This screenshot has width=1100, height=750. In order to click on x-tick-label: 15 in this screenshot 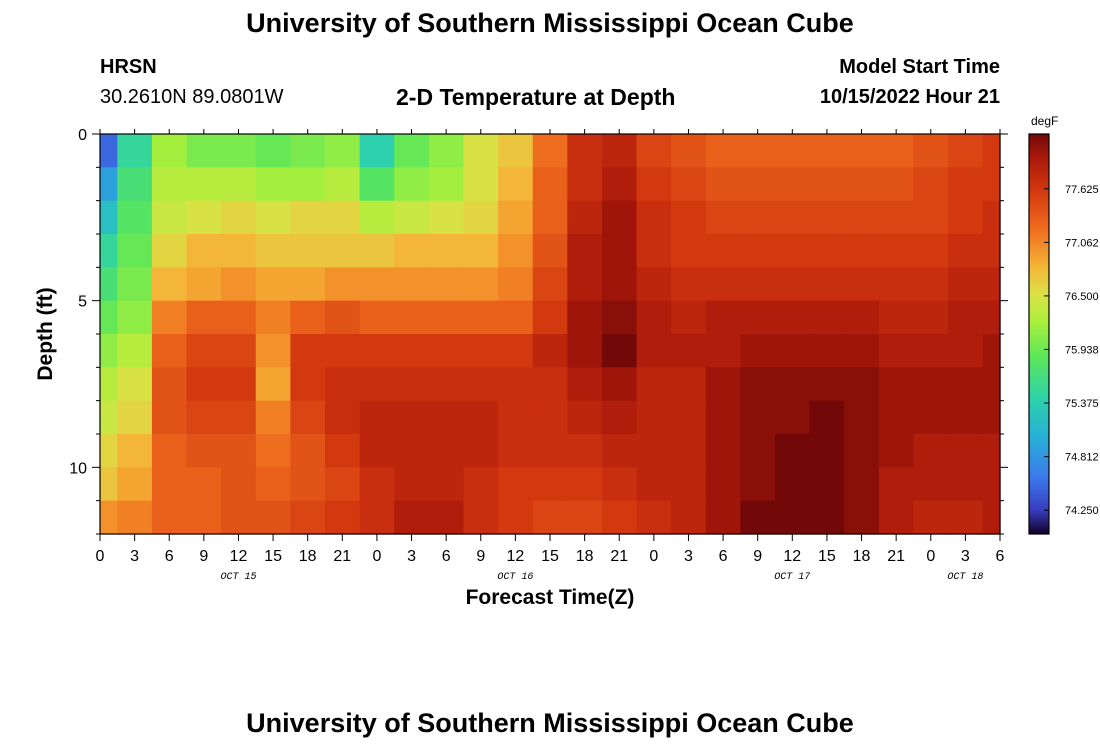, I will do `click(550, 556)`.